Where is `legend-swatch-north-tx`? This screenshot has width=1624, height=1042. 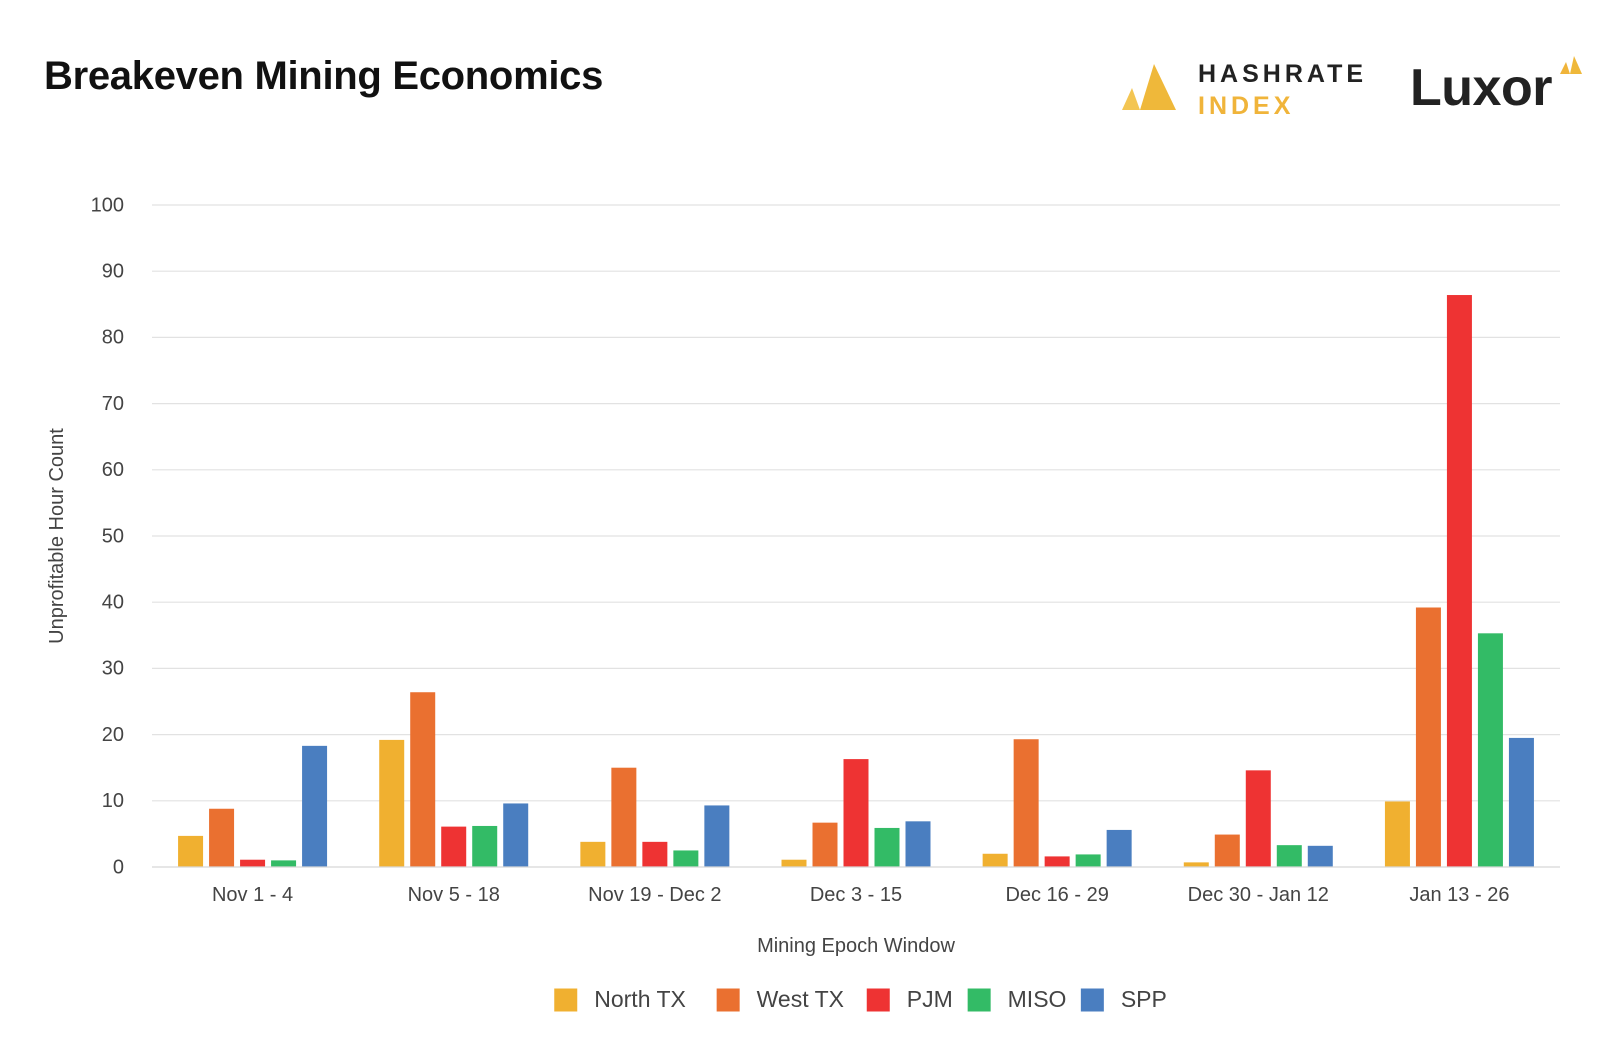 legend-swatch-north-tx is located at coordinates (566, 1000).